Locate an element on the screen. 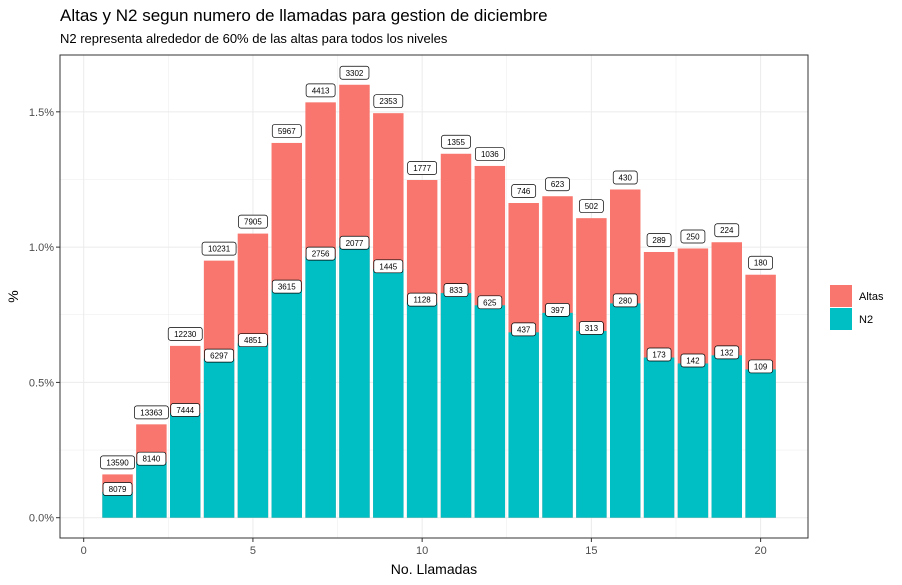 The width and height of the screenshot is (902, 585). data-label-n2: 4851 is located at coordinates (253, 340).